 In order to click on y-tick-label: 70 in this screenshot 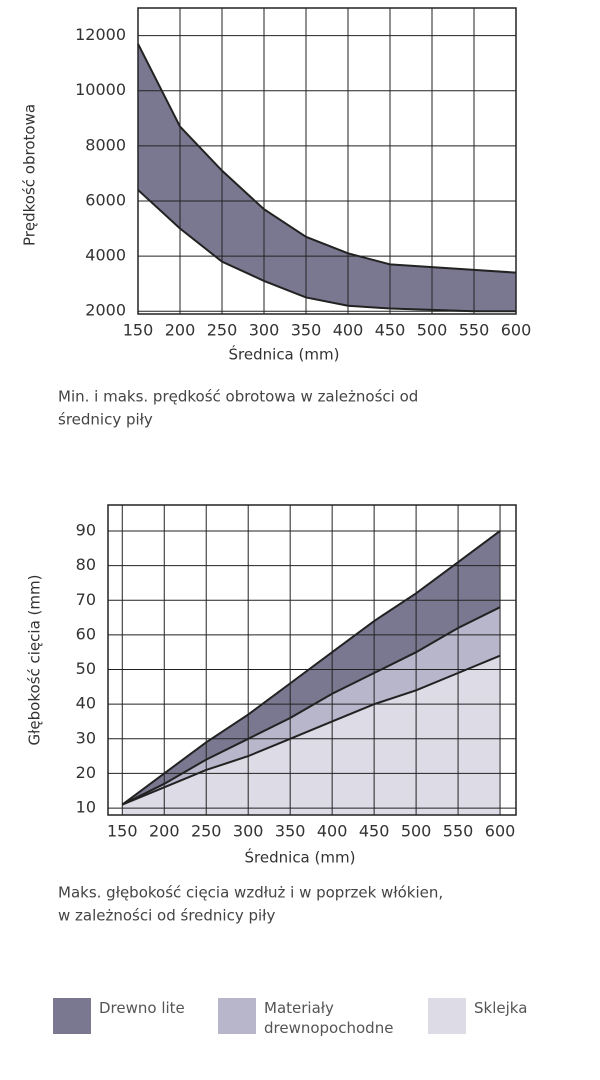, I will do `click(86, 599)`.